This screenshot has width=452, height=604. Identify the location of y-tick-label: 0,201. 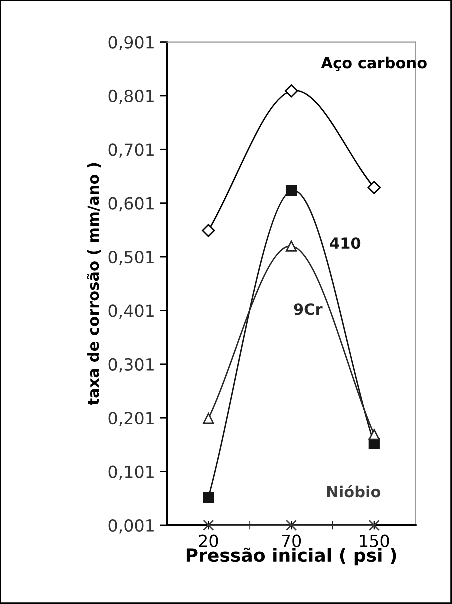
(131, 419).